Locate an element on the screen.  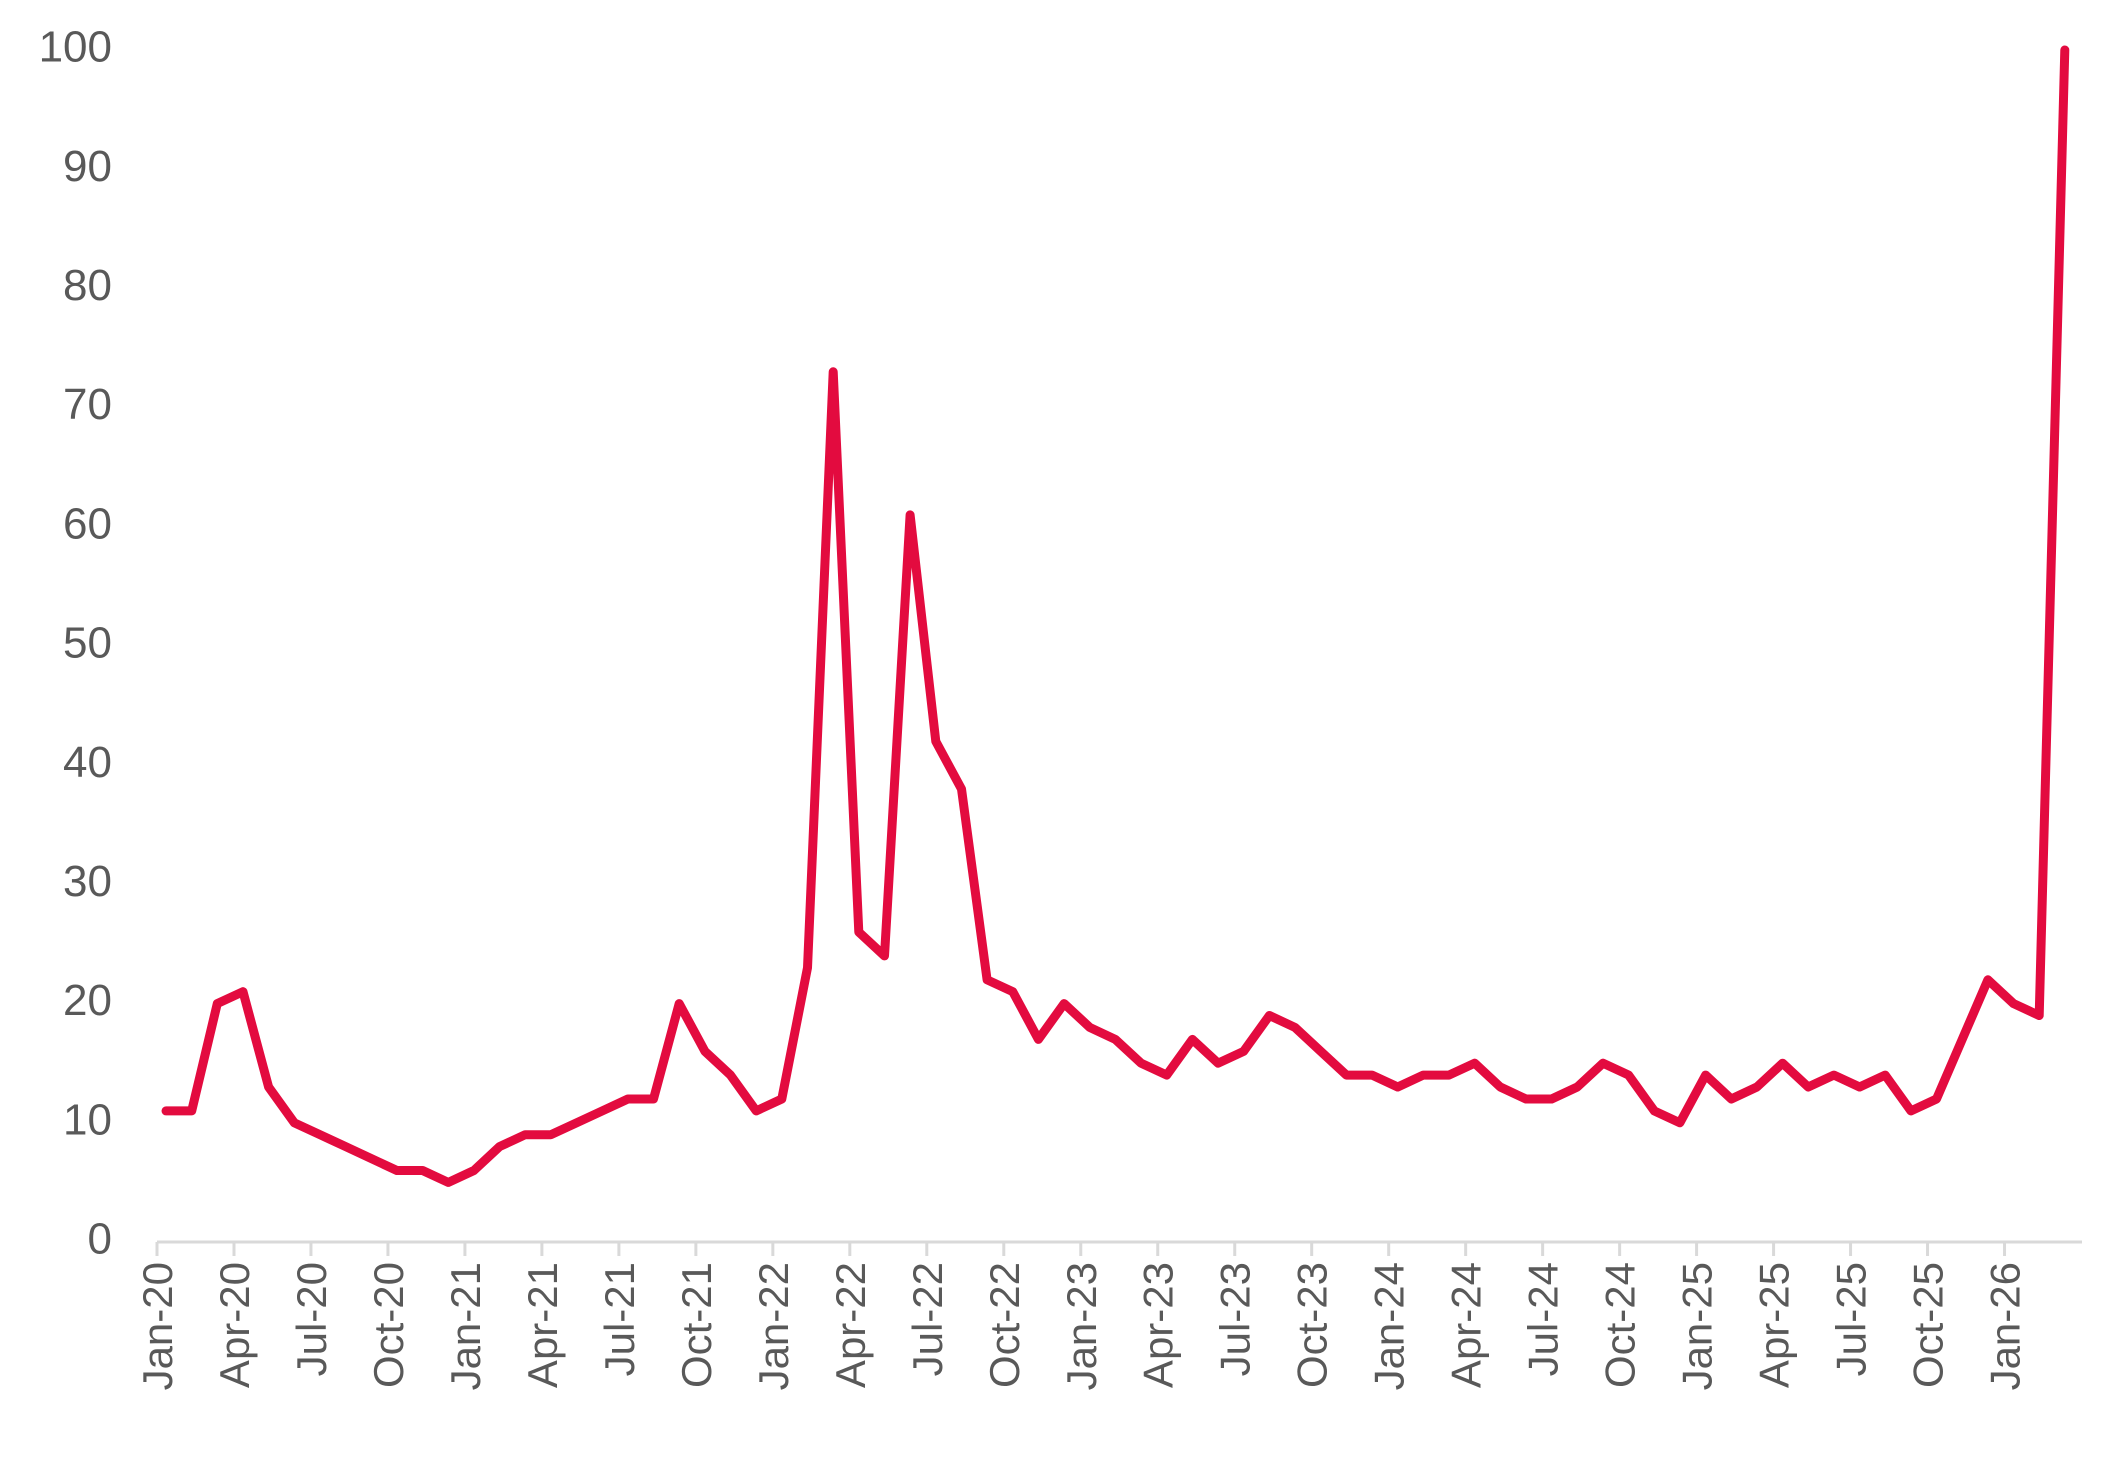
x-tick-label: Jul-20 is located at coordinates (311, 1319).